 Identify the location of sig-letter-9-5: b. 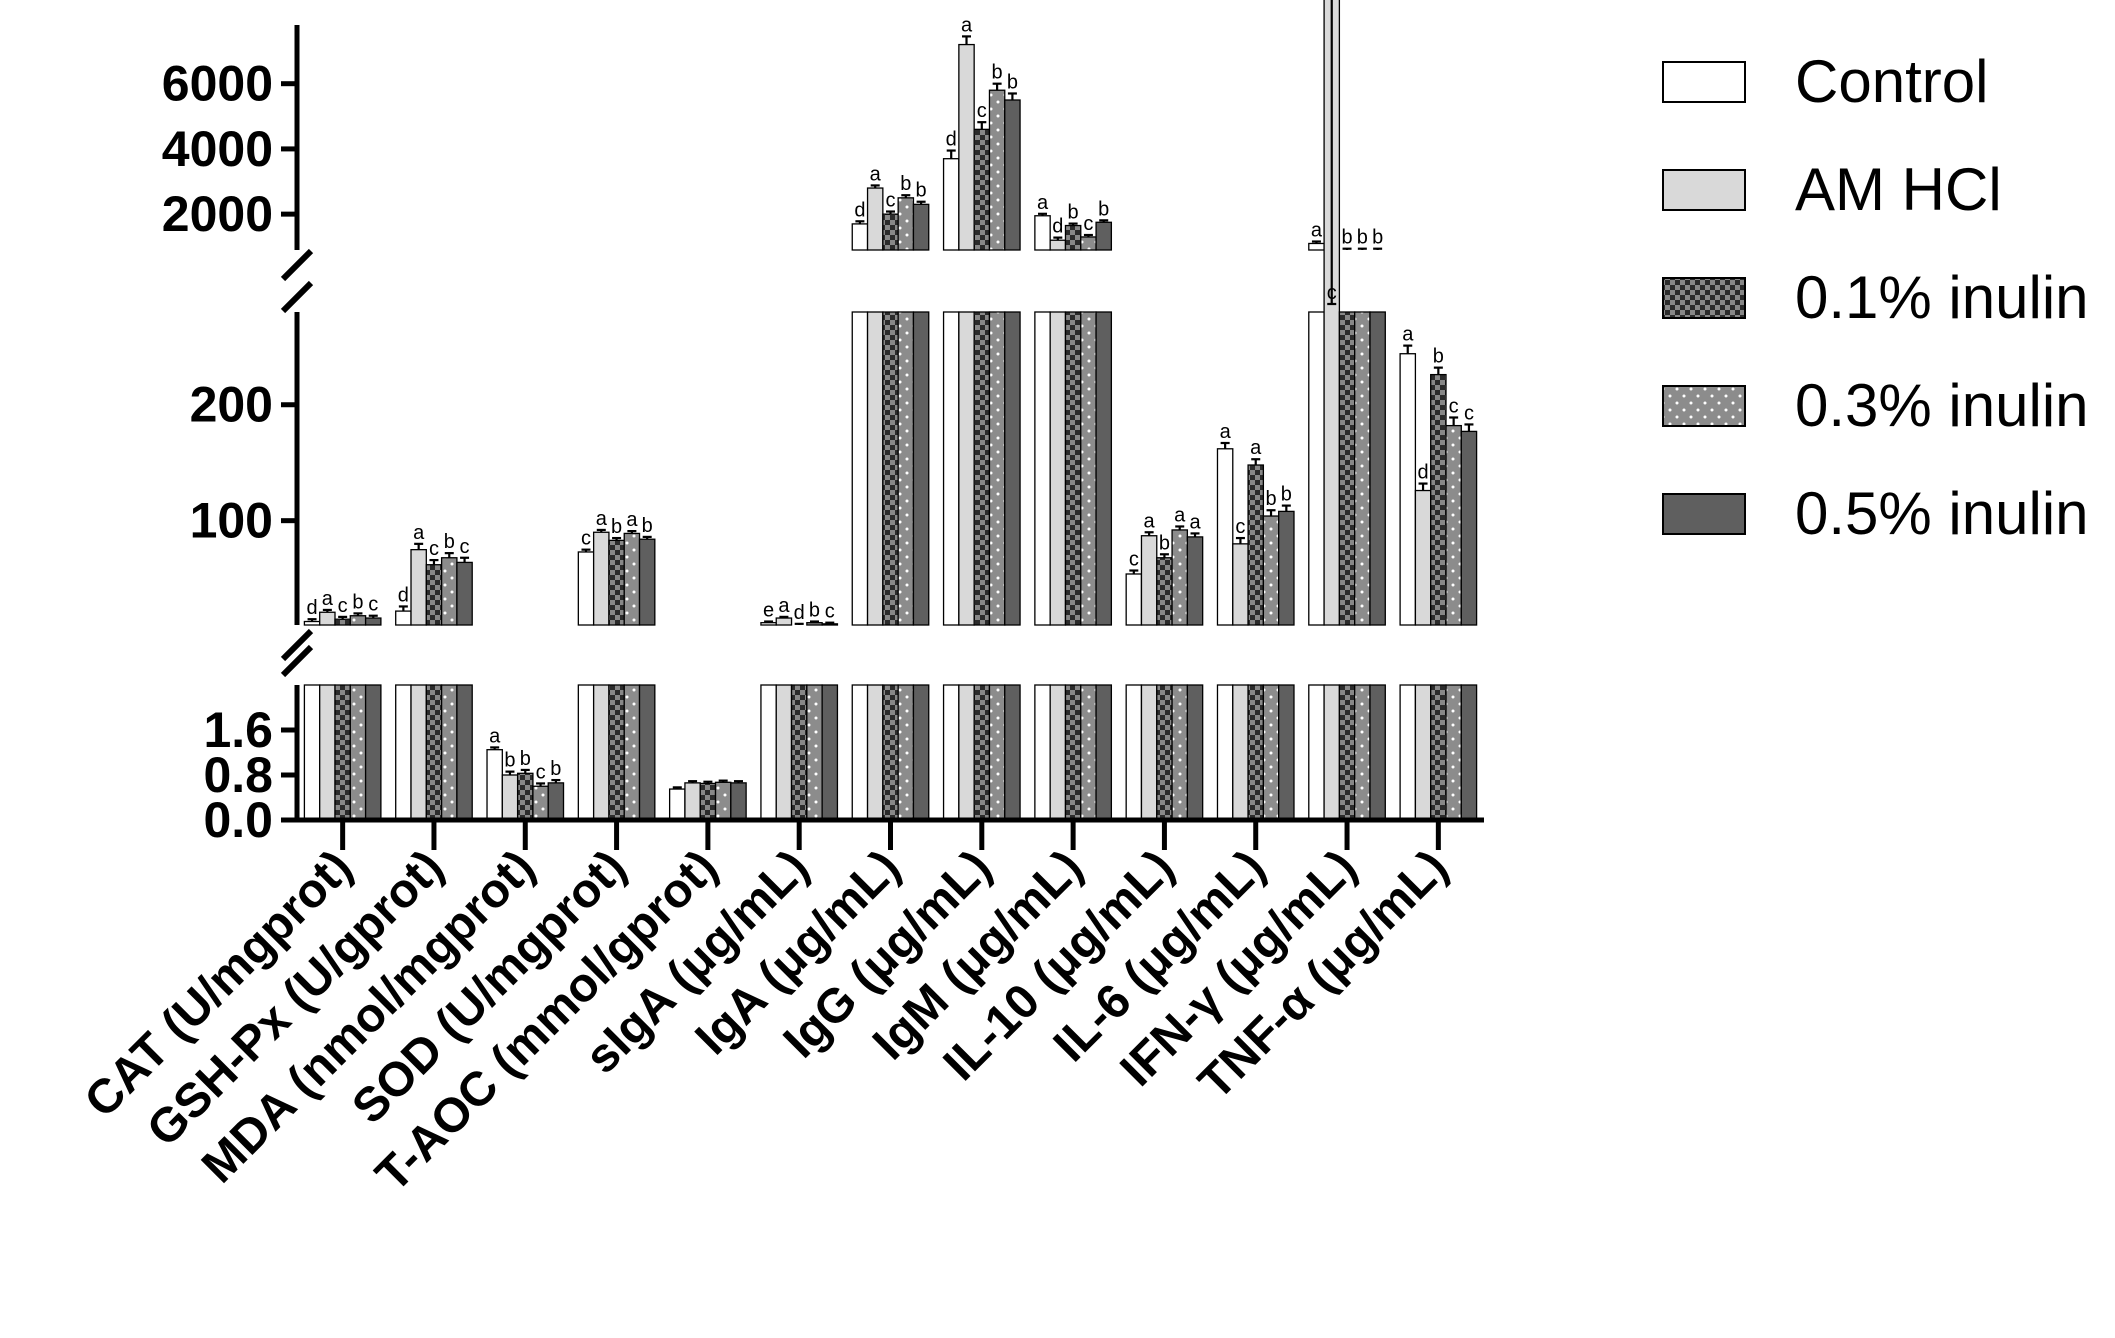
(1103, 209).